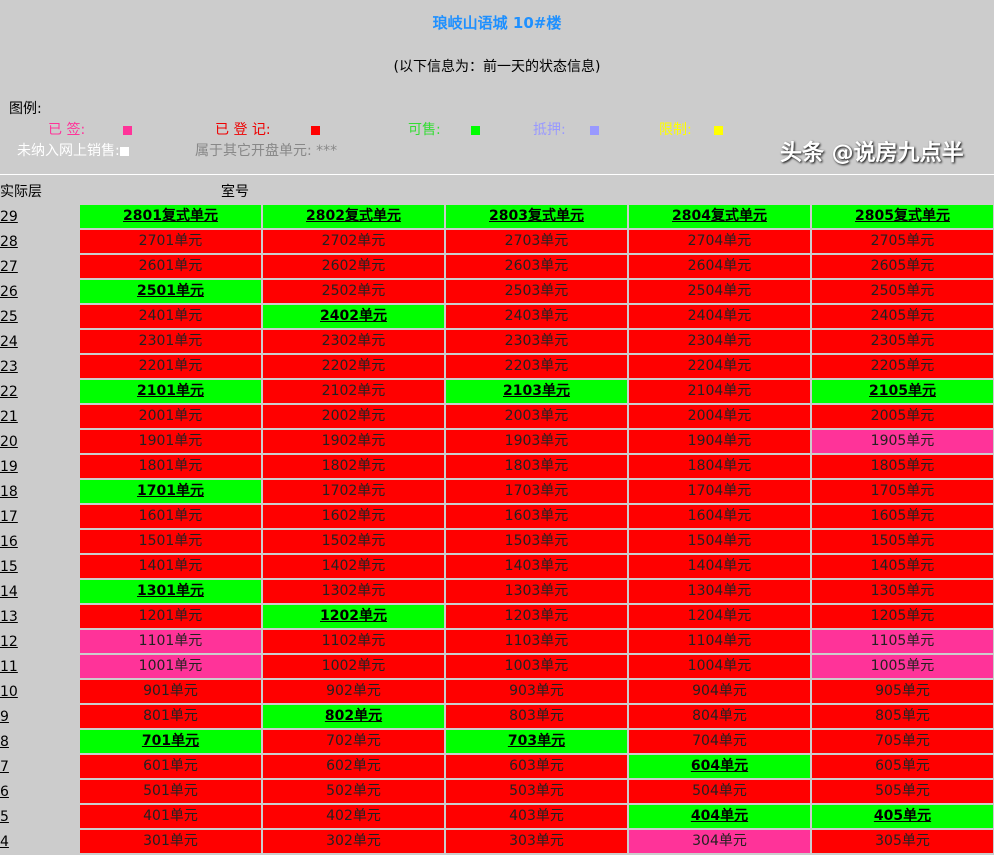  What do you see at coordinates (21, 192) in the screenshot?
I see `floor-header: 实际层` at bounding box center [21, 192].